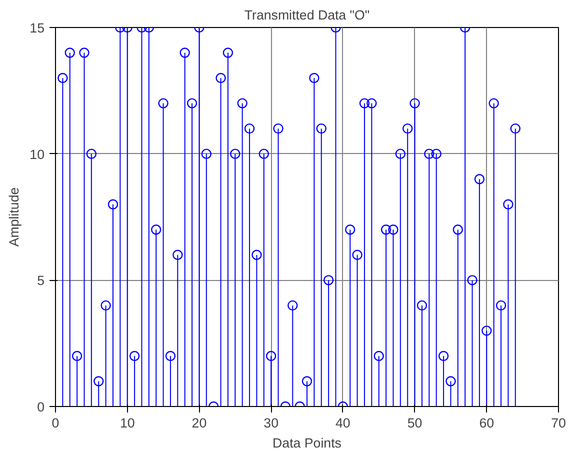 The height and width of the screenshot is (453, 578). I want to click on x-tick-label: 70, so click(558, 423).